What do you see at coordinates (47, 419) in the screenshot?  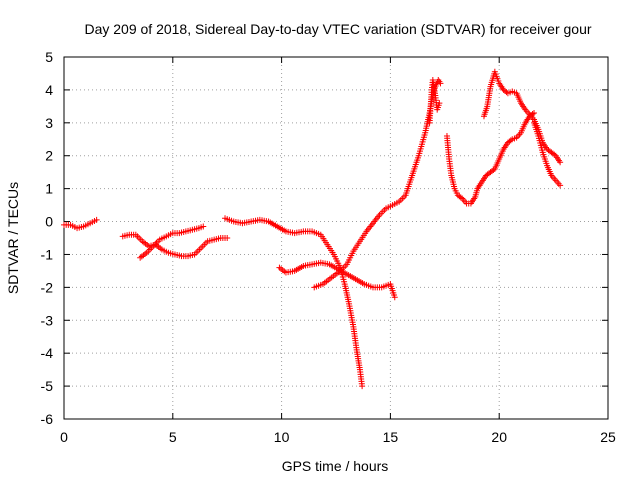 I see `y-tick-label: -6` at bounding box center [47, 419].